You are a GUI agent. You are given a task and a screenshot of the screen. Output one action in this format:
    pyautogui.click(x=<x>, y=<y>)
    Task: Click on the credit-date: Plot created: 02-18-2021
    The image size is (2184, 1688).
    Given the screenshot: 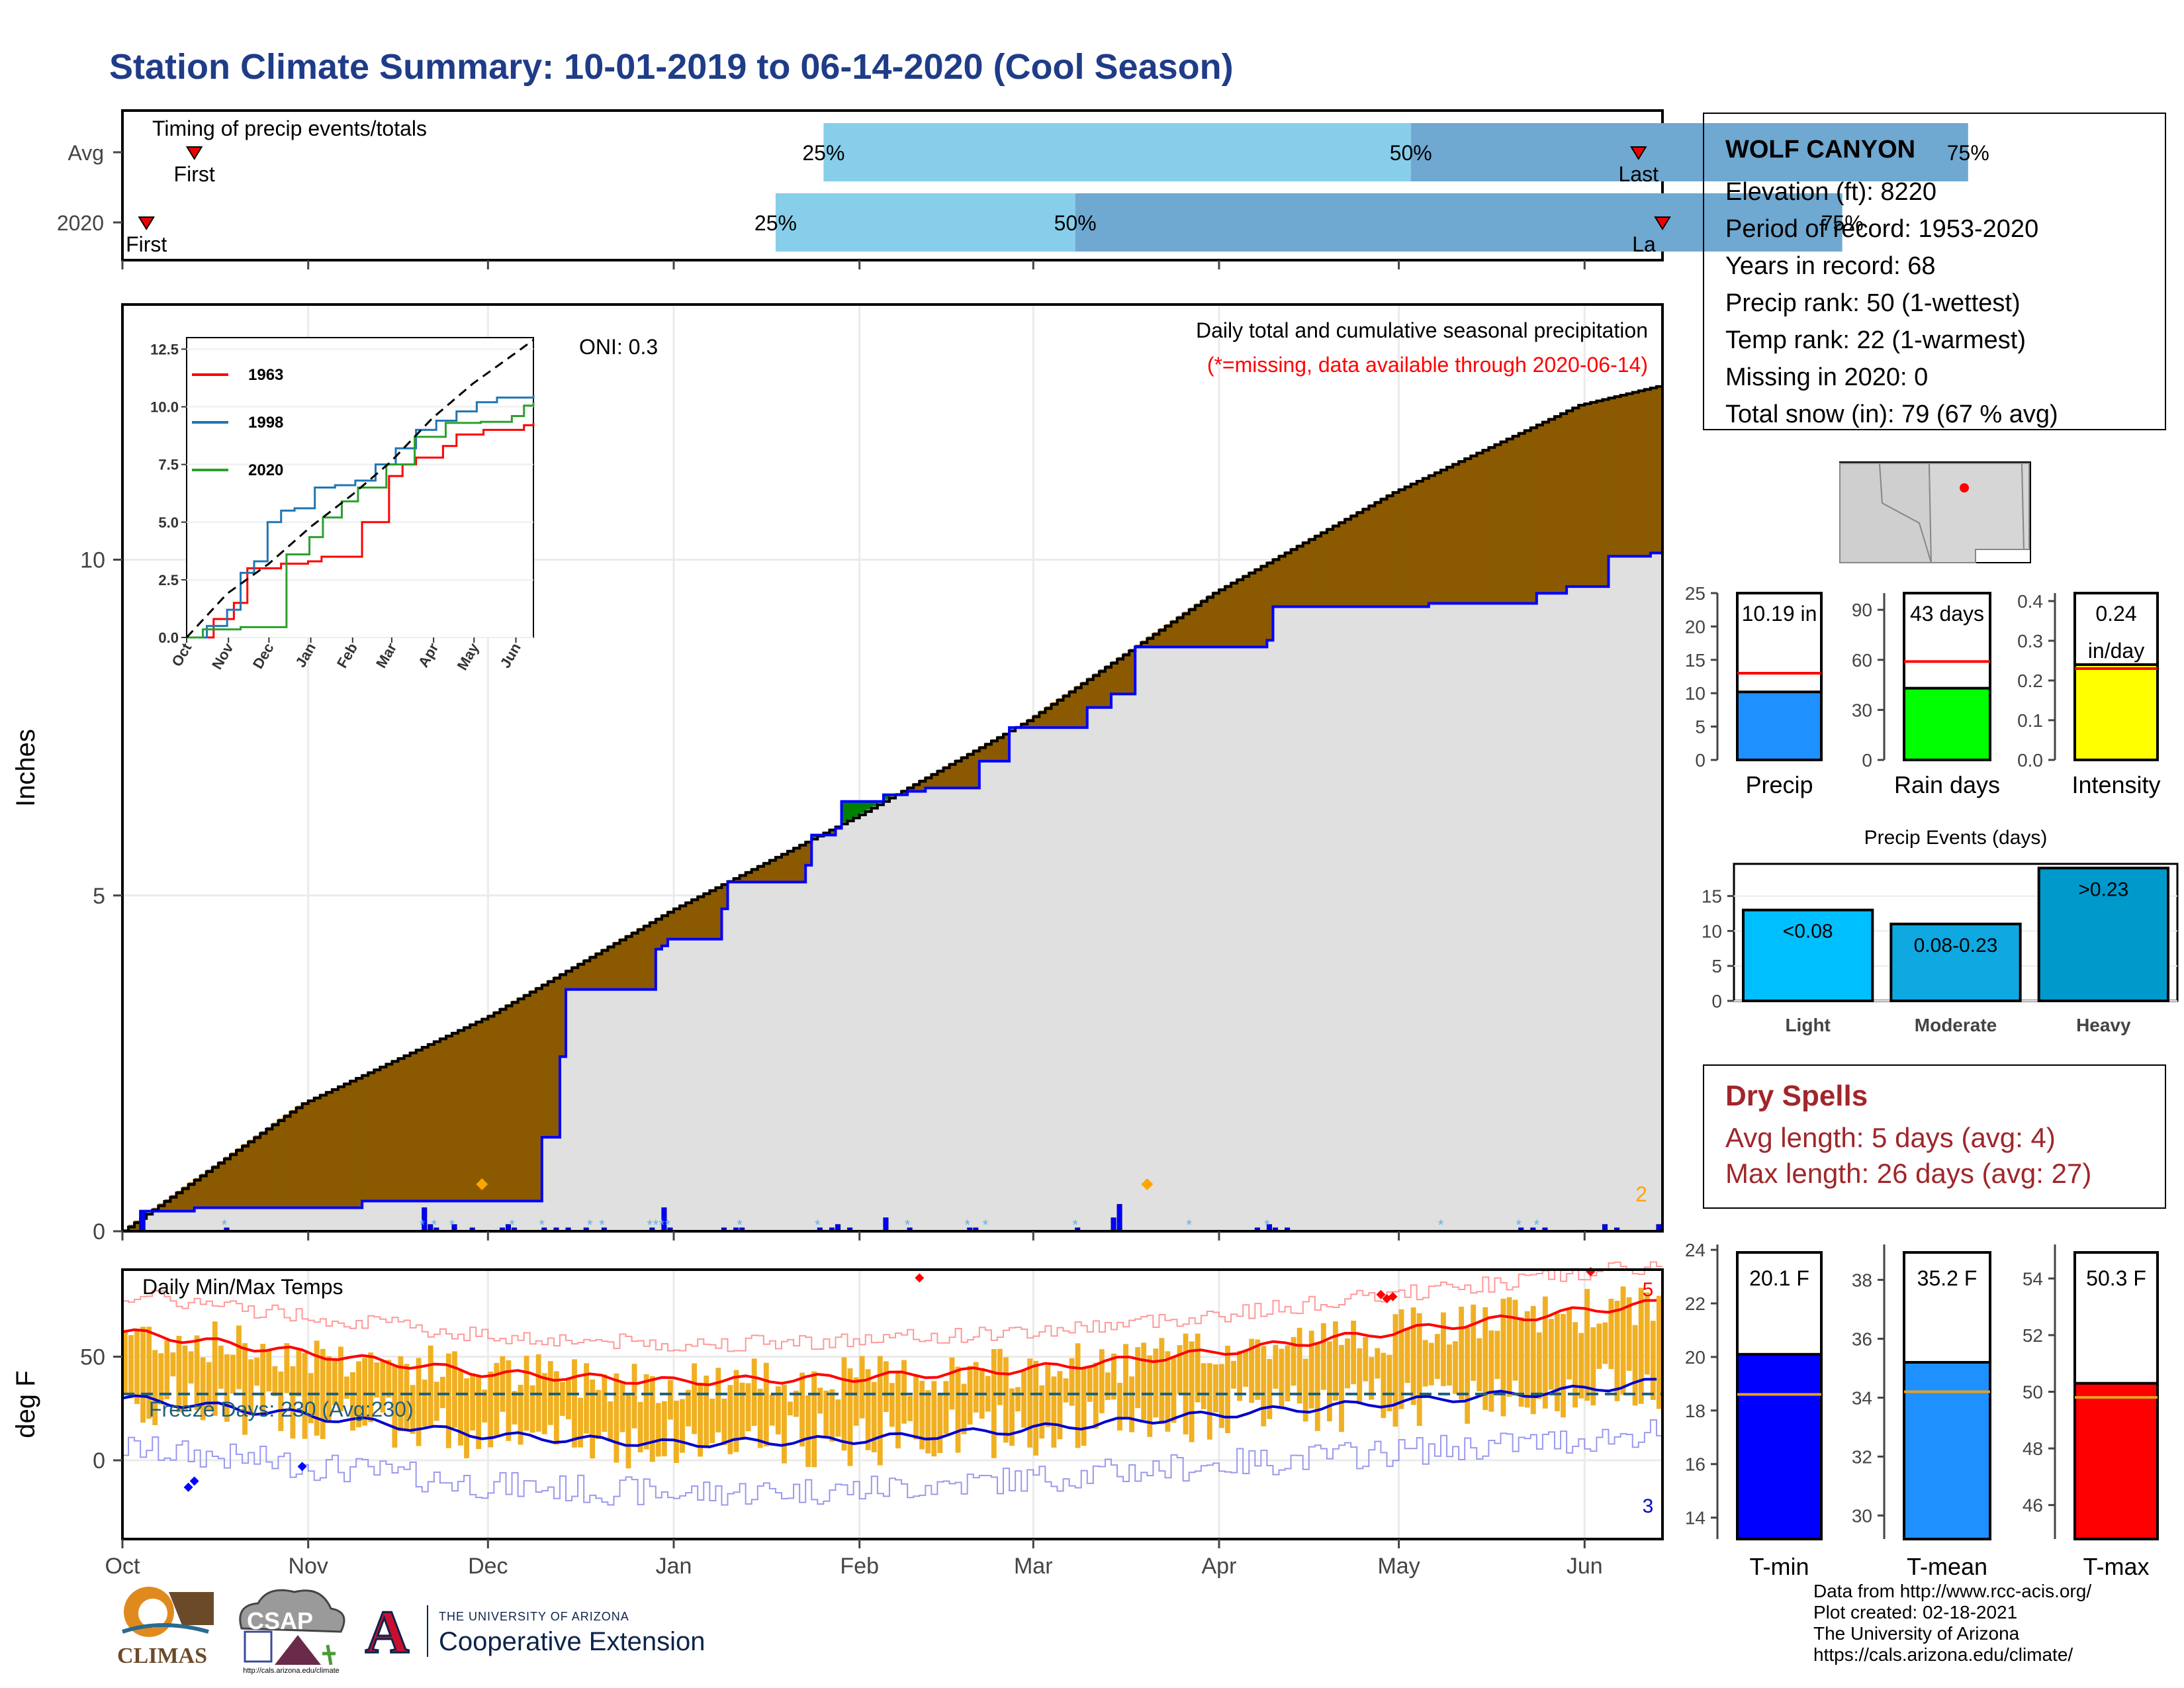 What is the action you would take?
    pyautogui.click(x=1915, y=1612)
    